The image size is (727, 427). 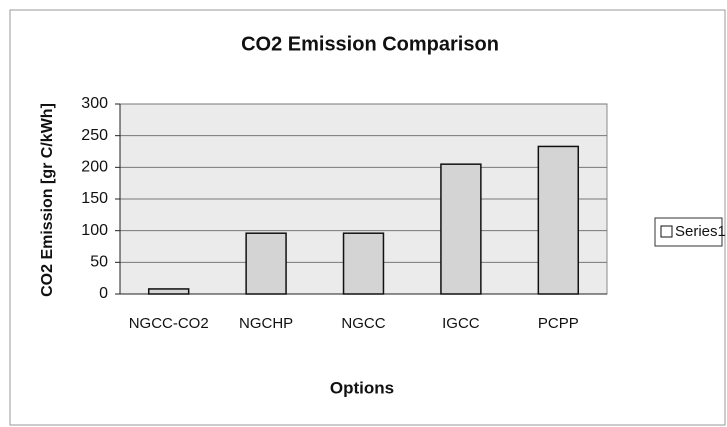 What do you see at coordinates (94, 230) in the screenshot?
I see `y-tick-label: 100` at bounding box center [94, 230].